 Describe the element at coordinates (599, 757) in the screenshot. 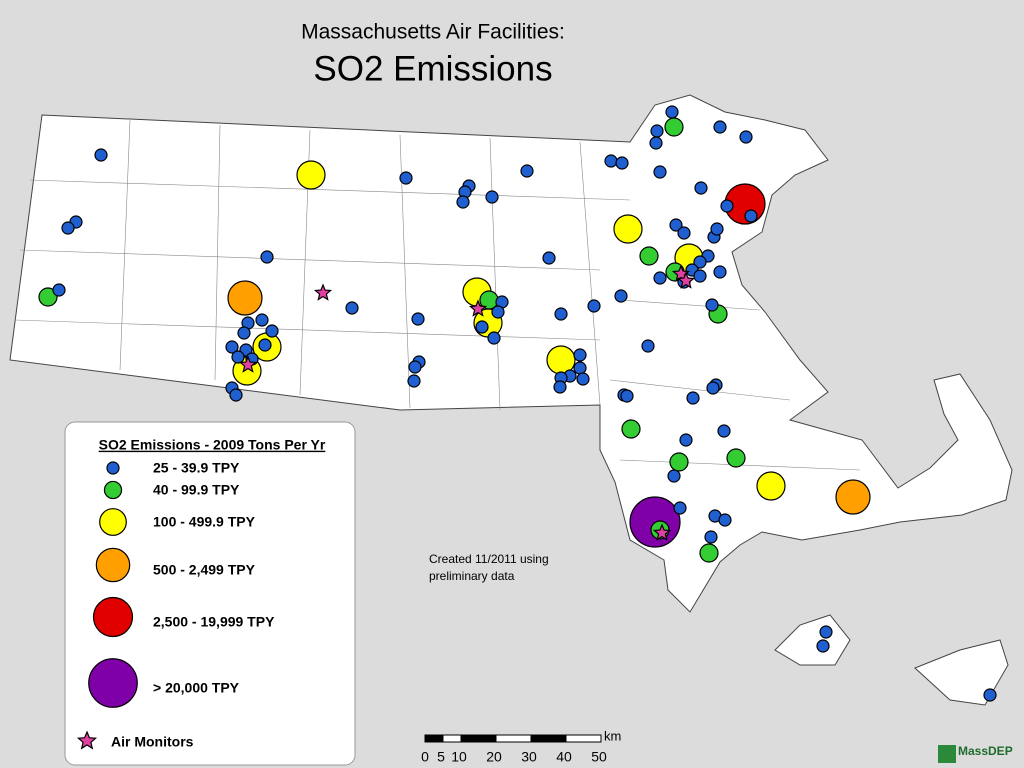

I see `scale-label: 50` at that location.